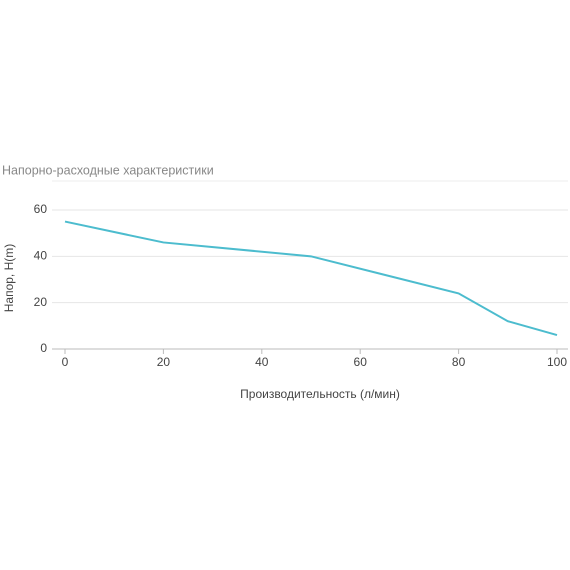 Image resolution: width=570 pixels, height=570 pixels. Describe the element at coordinates (164, 362) in the screenshot. I see `x-tick-label: 20` at that location.